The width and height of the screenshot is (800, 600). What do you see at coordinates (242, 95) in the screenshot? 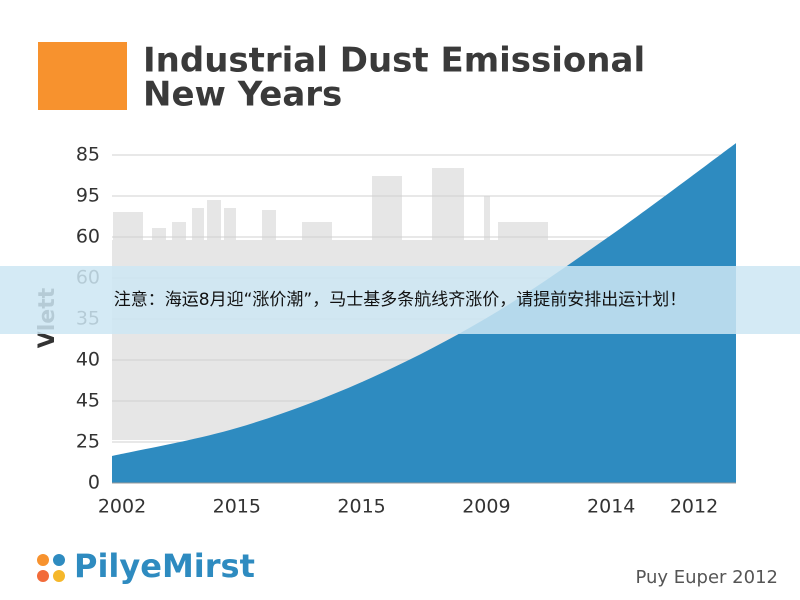
I see `chart-title: New Years` at bounding box center [242, 95].